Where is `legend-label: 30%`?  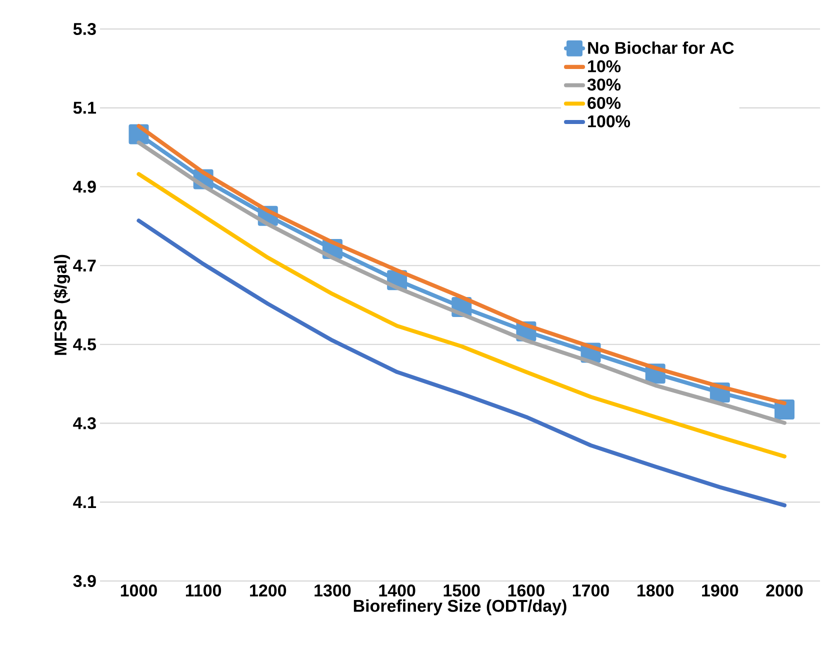 legend-label: 30% is located at coordinates (604, 84).